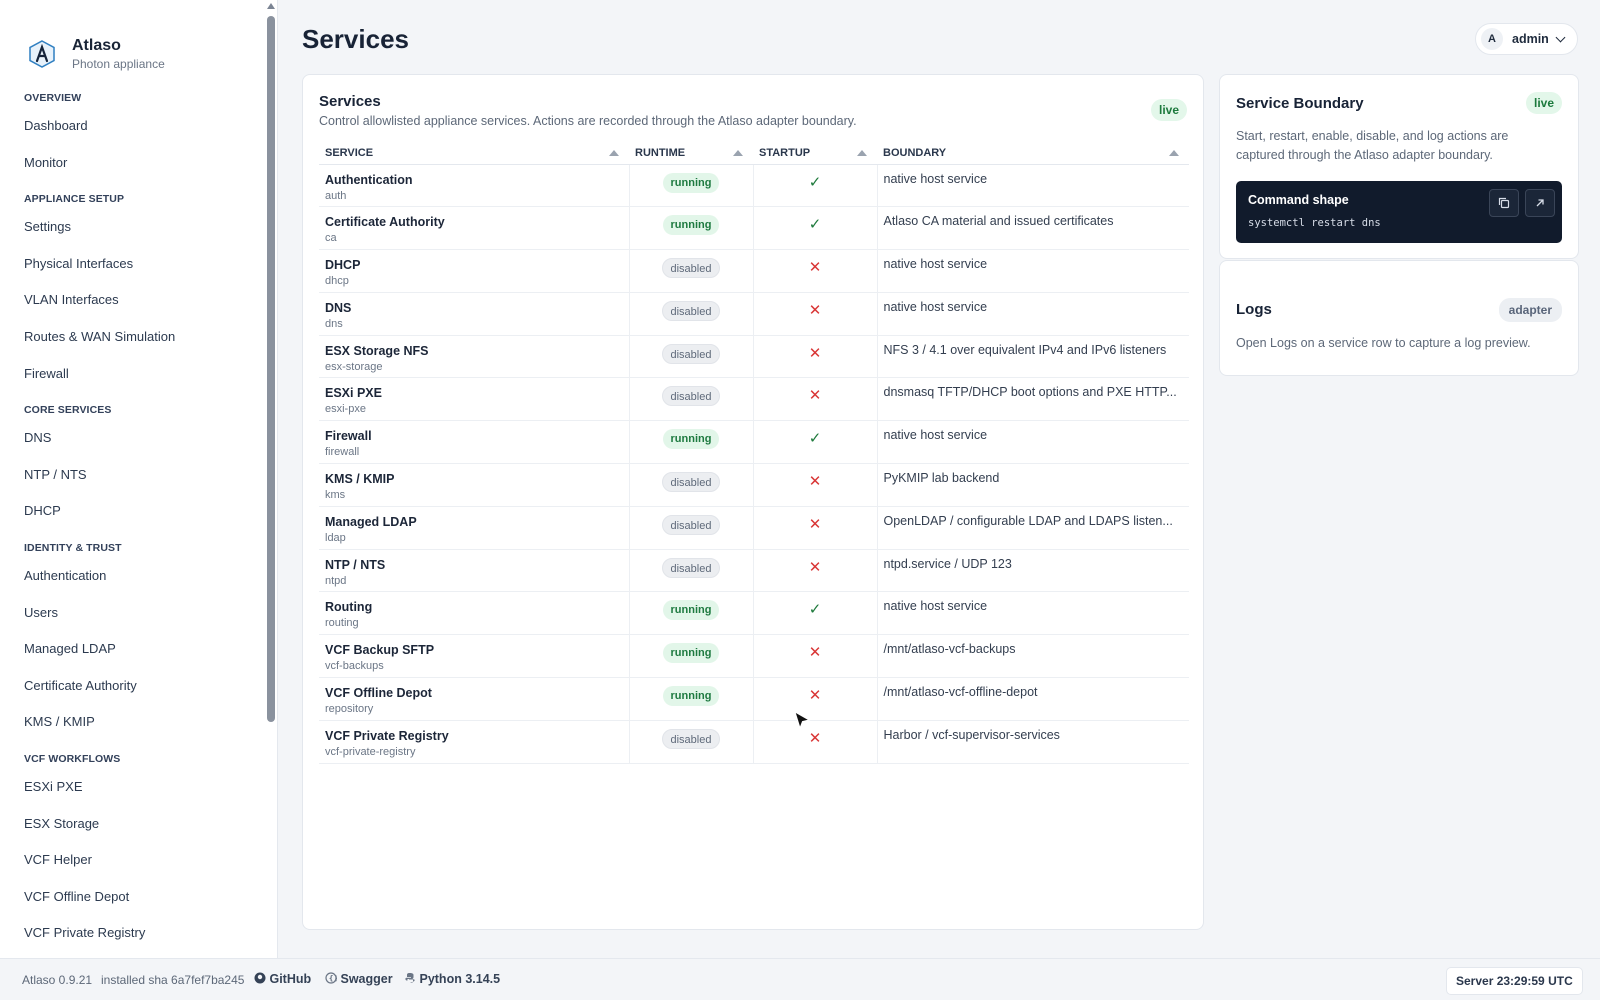 The image size is (1600, 1000). What do you see at coordinates (1032, 742) in the screenshot?
I see `boundary-cell: Harbor / vcf-supervisor-services` at bounding box center [1032, 742].